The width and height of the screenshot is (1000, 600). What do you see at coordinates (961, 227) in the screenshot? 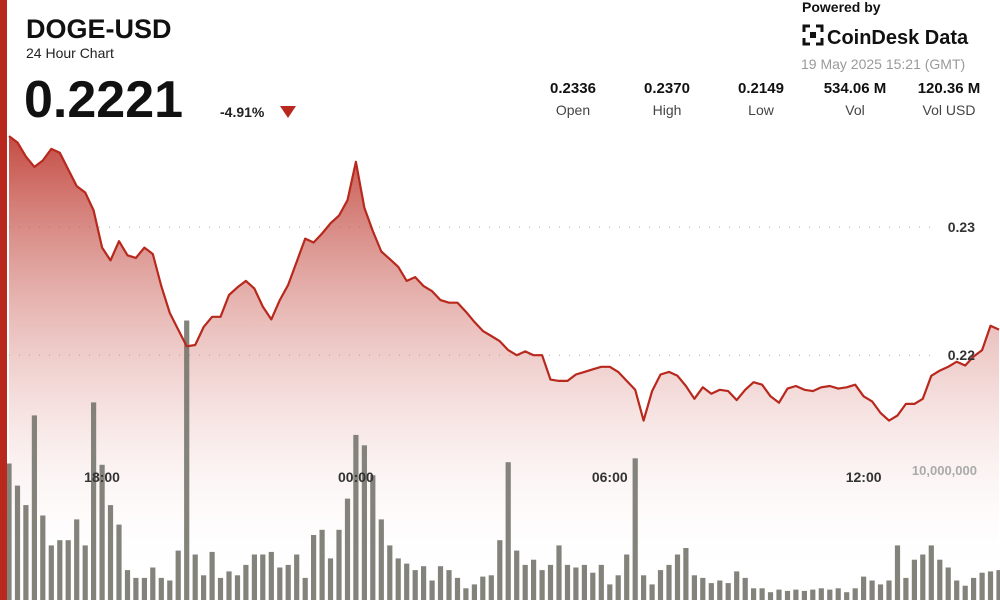
I see `y-tick-label: 0.23` at bounding box center [961, 227].